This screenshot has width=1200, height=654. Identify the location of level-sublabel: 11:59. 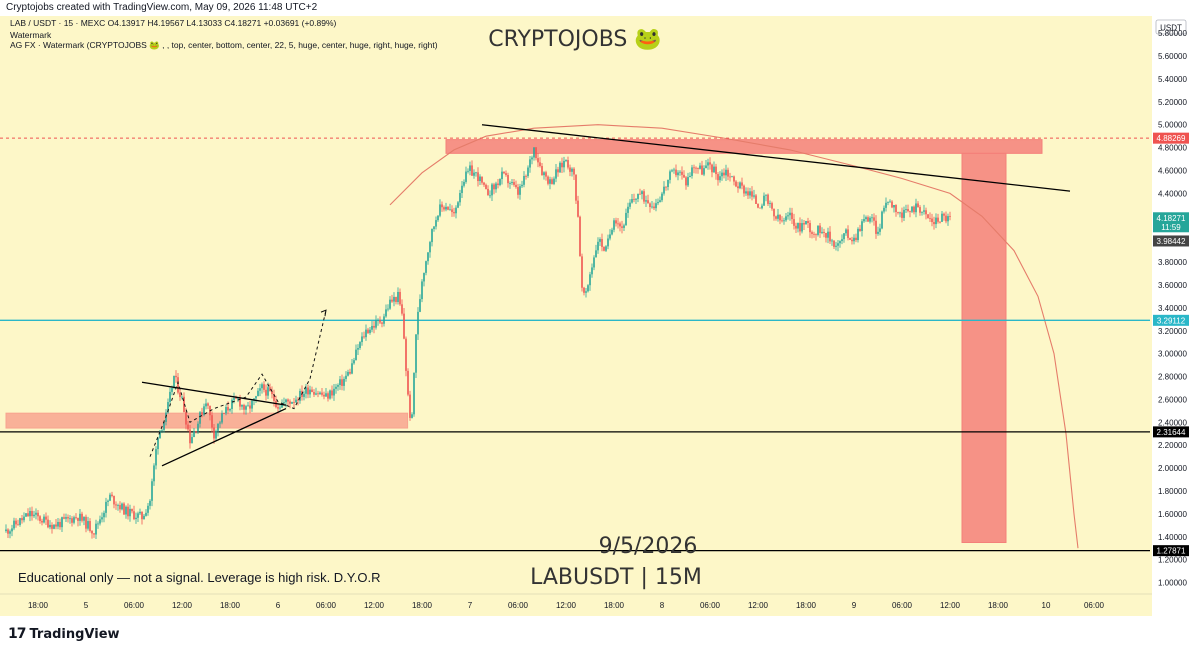
(1171, 227).